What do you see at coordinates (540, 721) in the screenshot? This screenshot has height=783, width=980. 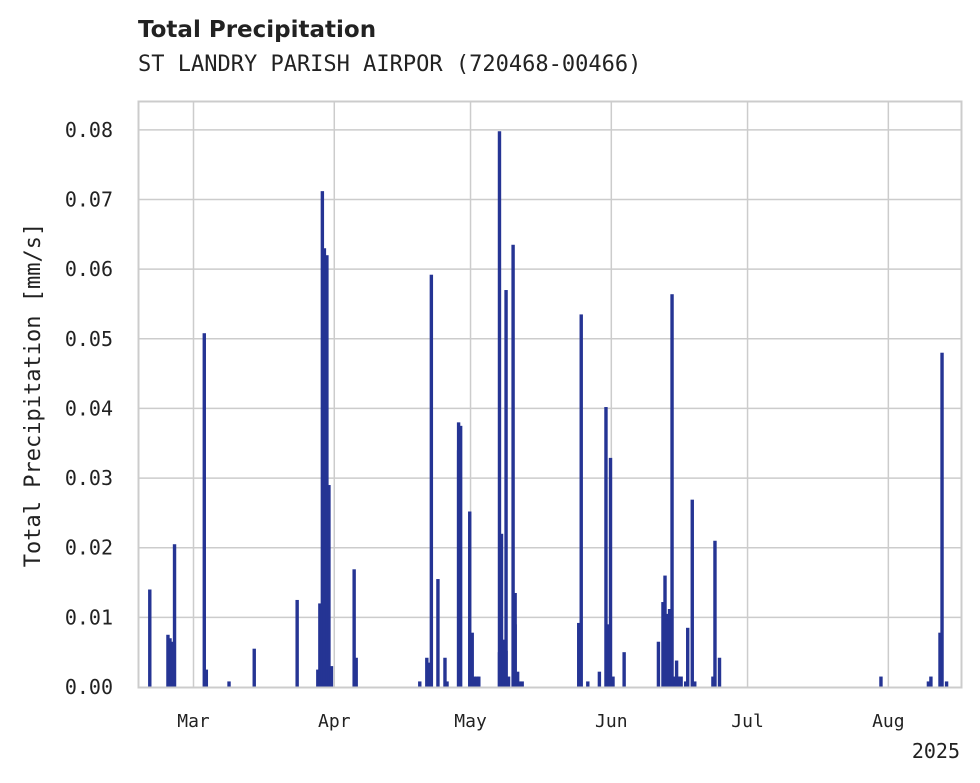 I see `x-tick-labels: Mar Apr May Jun Jul Aug` at bounding box center [540, 721].